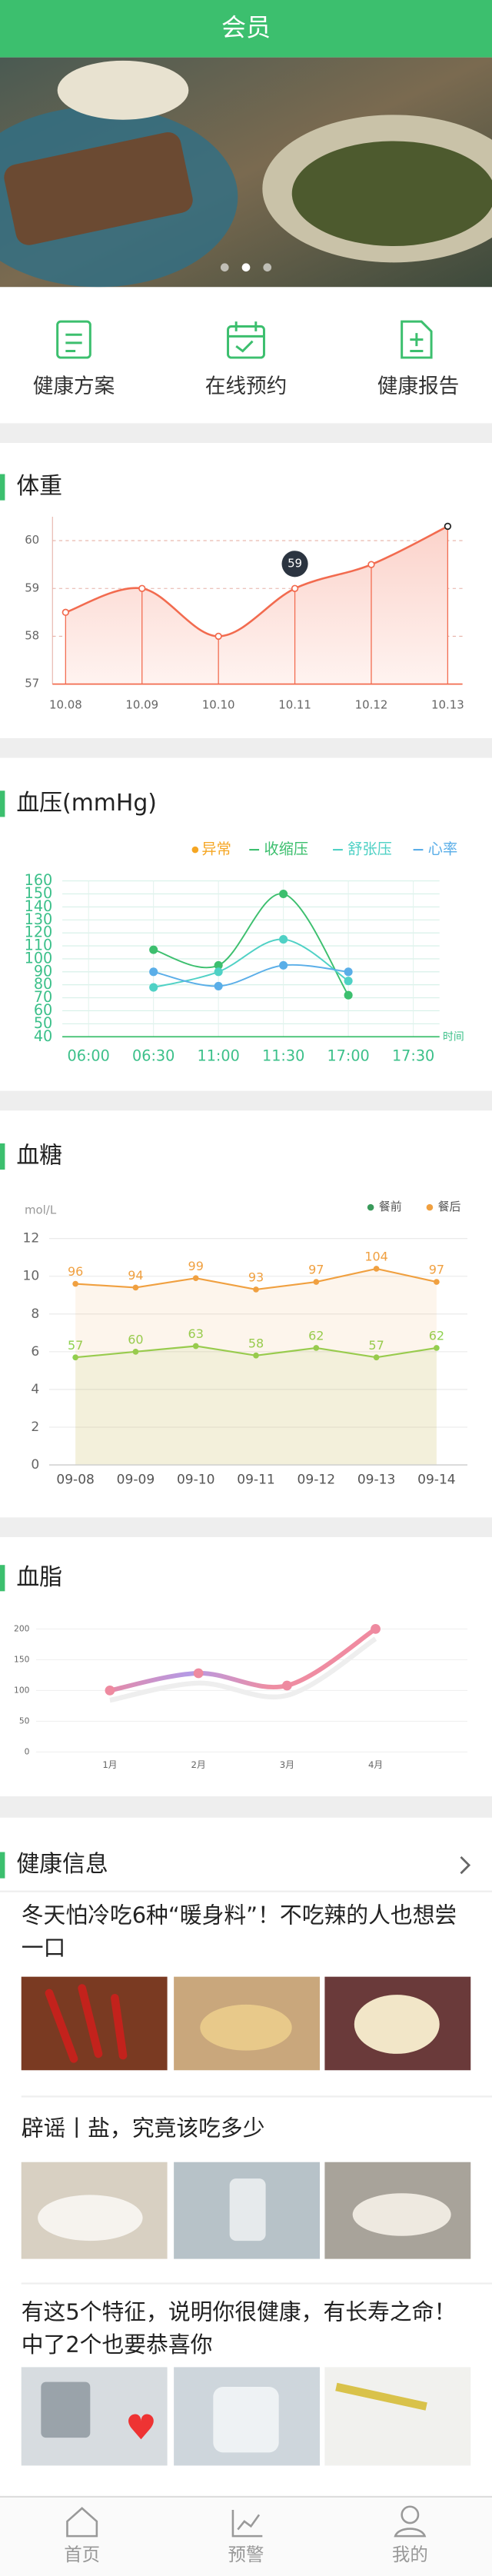 This screenshot has width=492, height=2576. Describe the element at coordinates (216, 849) in the screenshot. I see `legend-label: 异常` at that location.